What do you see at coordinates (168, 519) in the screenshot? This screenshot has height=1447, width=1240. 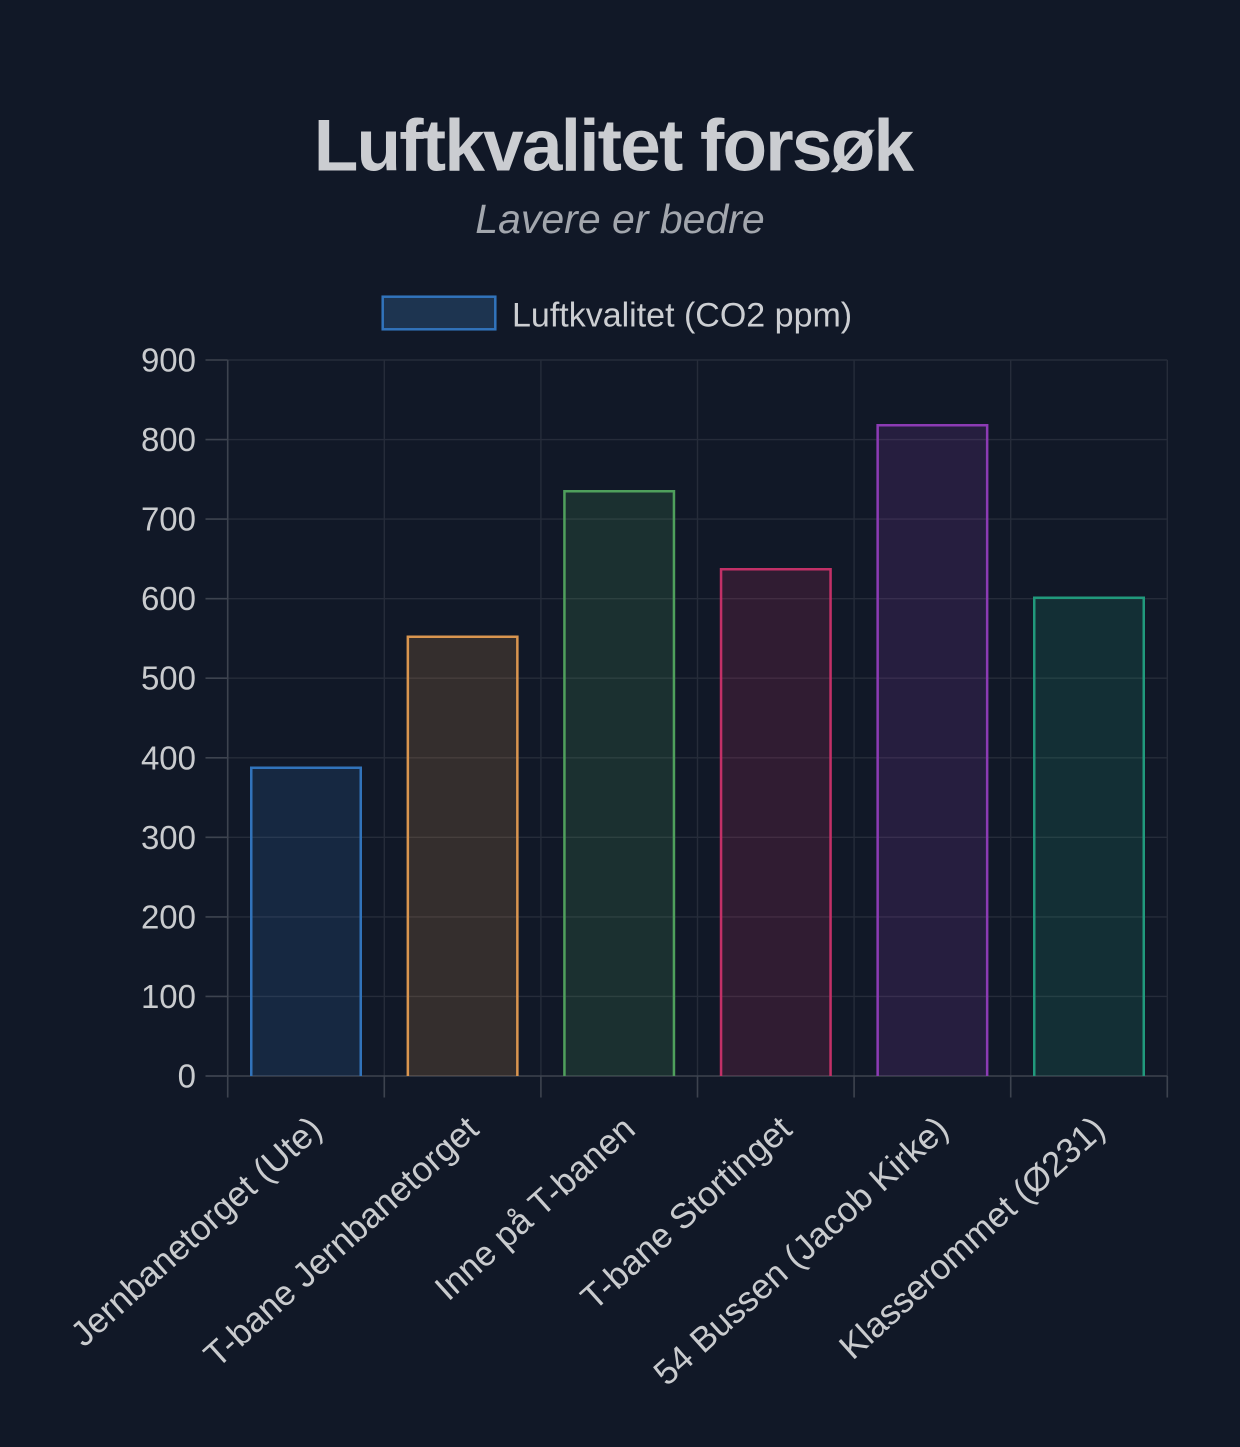 I see `svg-text: 700` at bounding box center [168, 519].